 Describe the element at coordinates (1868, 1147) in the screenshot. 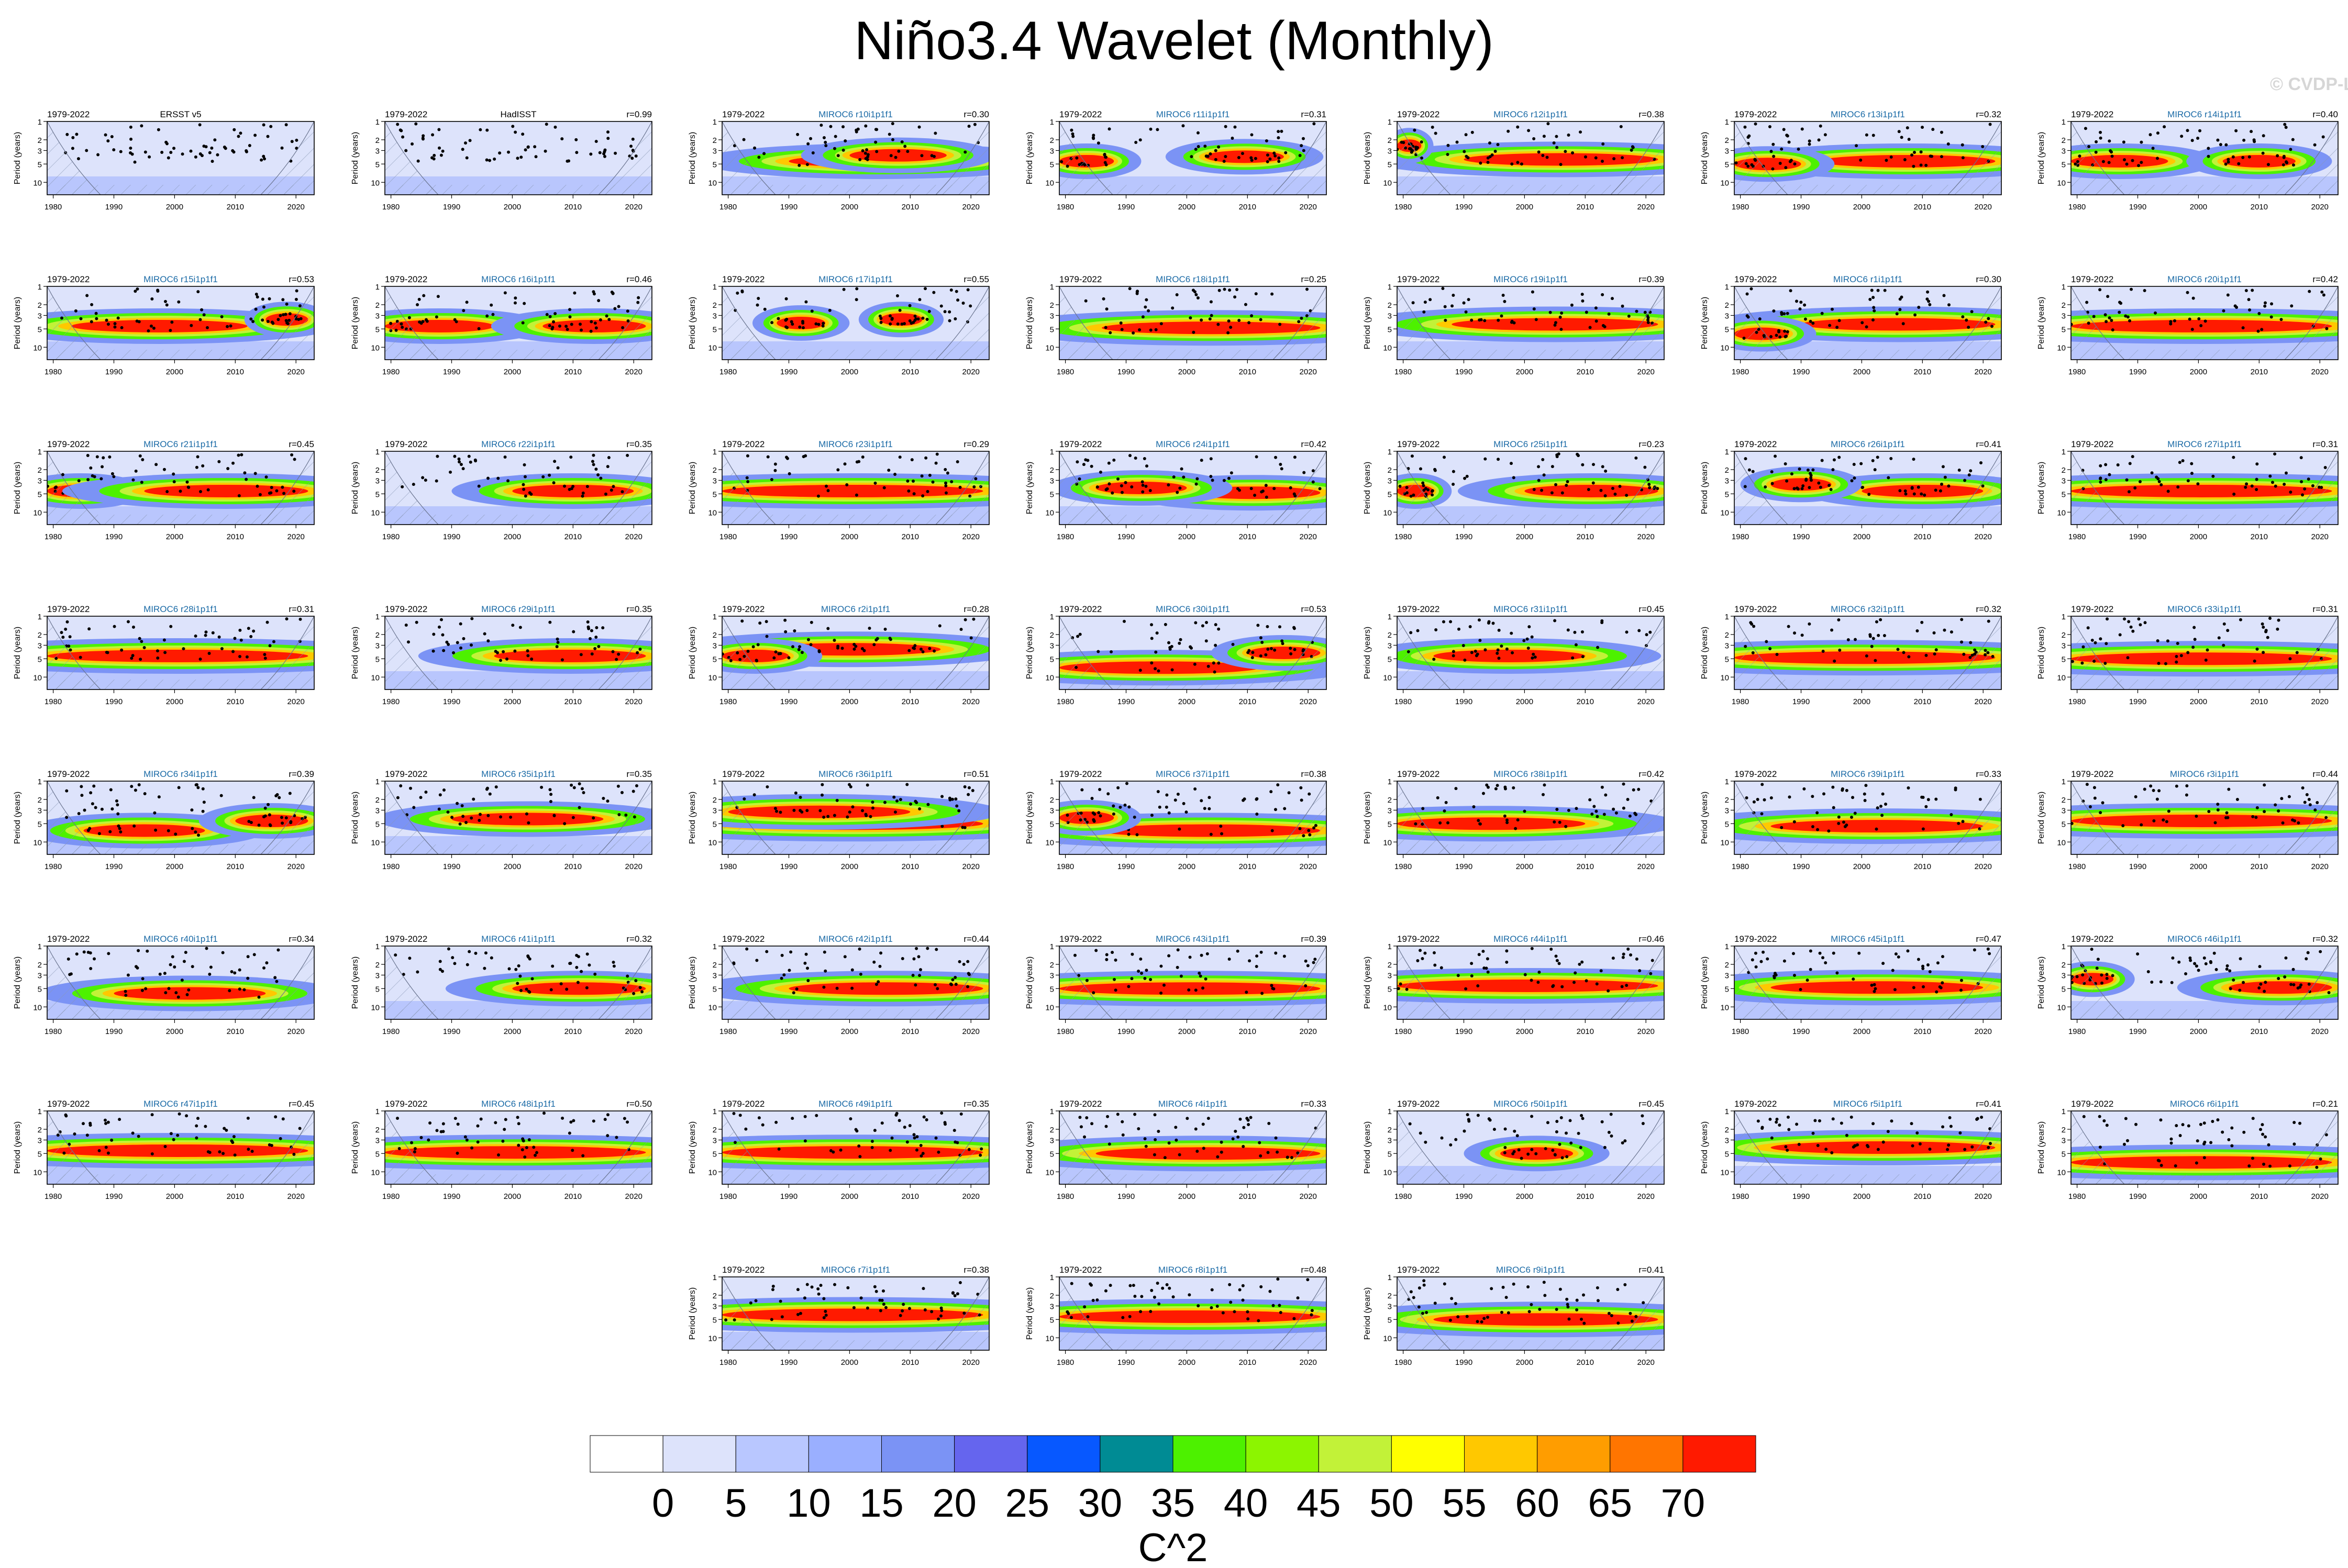

I see `panel-frame` at that location.